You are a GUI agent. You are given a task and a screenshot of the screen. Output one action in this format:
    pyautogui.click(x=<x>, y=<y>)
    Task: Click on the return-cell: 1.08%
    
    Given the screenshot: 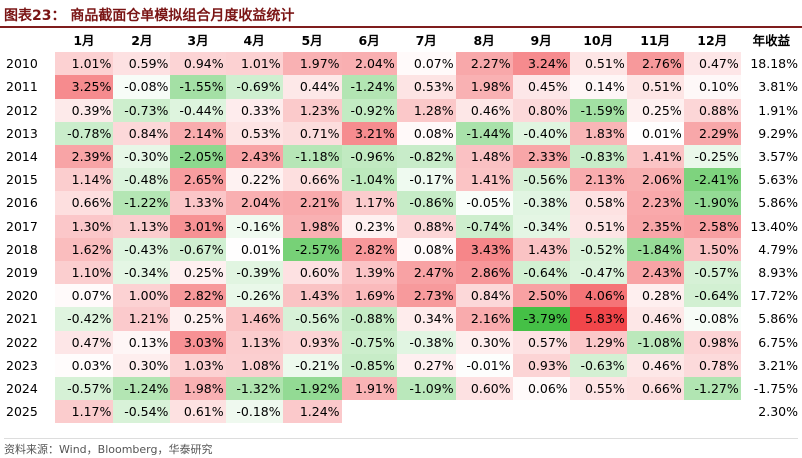 What is the action you would take?
    pyautogui.click(x=254, y=365)
    